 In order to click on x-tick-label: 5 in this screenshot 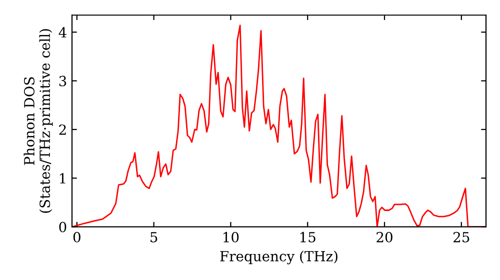, I will do `click(154, 237)`.